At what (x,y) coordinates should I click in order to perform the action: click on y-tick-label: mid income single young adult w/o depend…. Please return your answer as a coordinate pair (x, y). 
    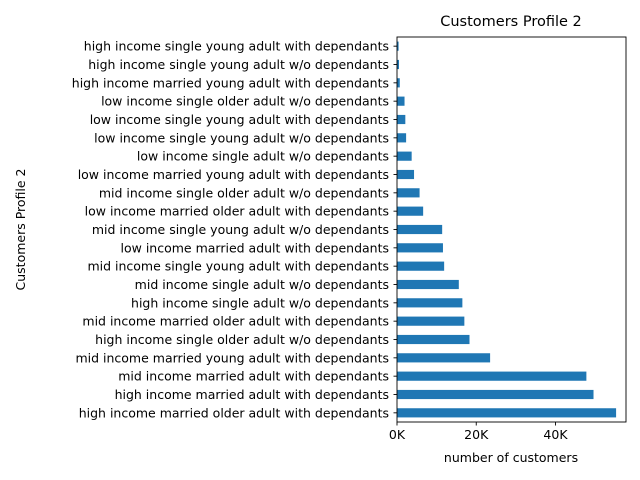
    Looking at the image, I should click on (240, 229).